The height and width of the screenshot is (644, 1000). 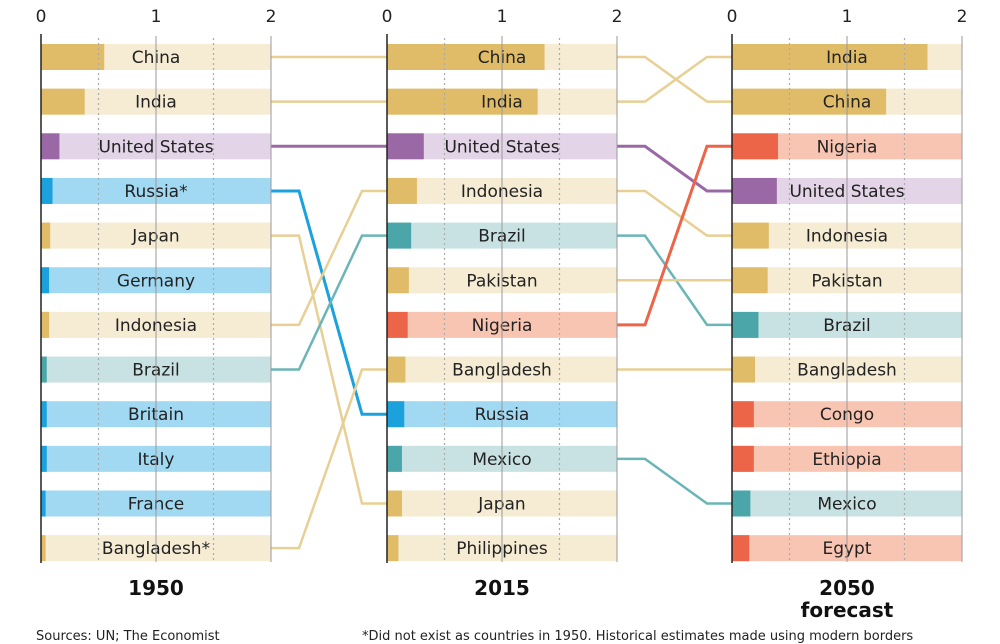 What do you see at coordinates (847, 588) in the screenshot?
I see `panel-year-label: 2050` at bounding box center [847, 588].